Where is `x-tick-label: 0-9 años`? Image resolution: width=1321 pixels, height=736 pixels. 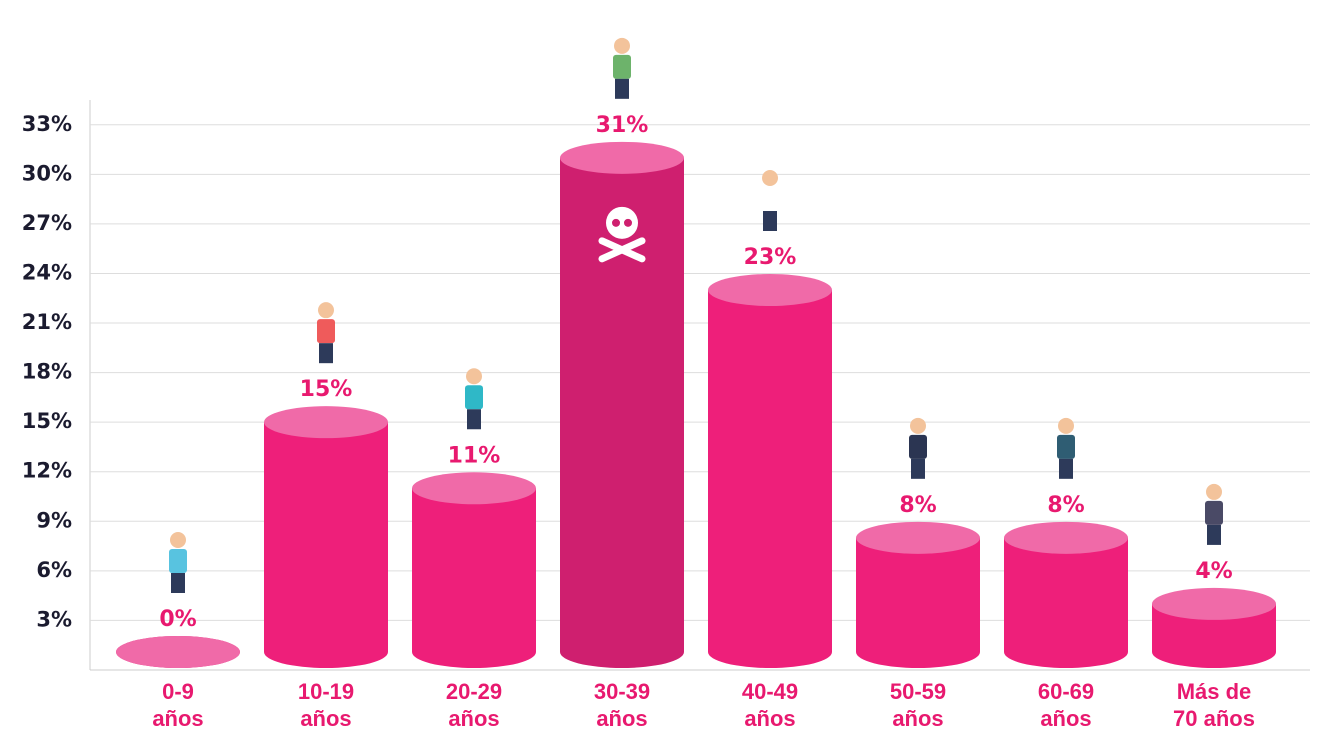
x-tick-label: 0-9 años is located at coordinates (178, 705).